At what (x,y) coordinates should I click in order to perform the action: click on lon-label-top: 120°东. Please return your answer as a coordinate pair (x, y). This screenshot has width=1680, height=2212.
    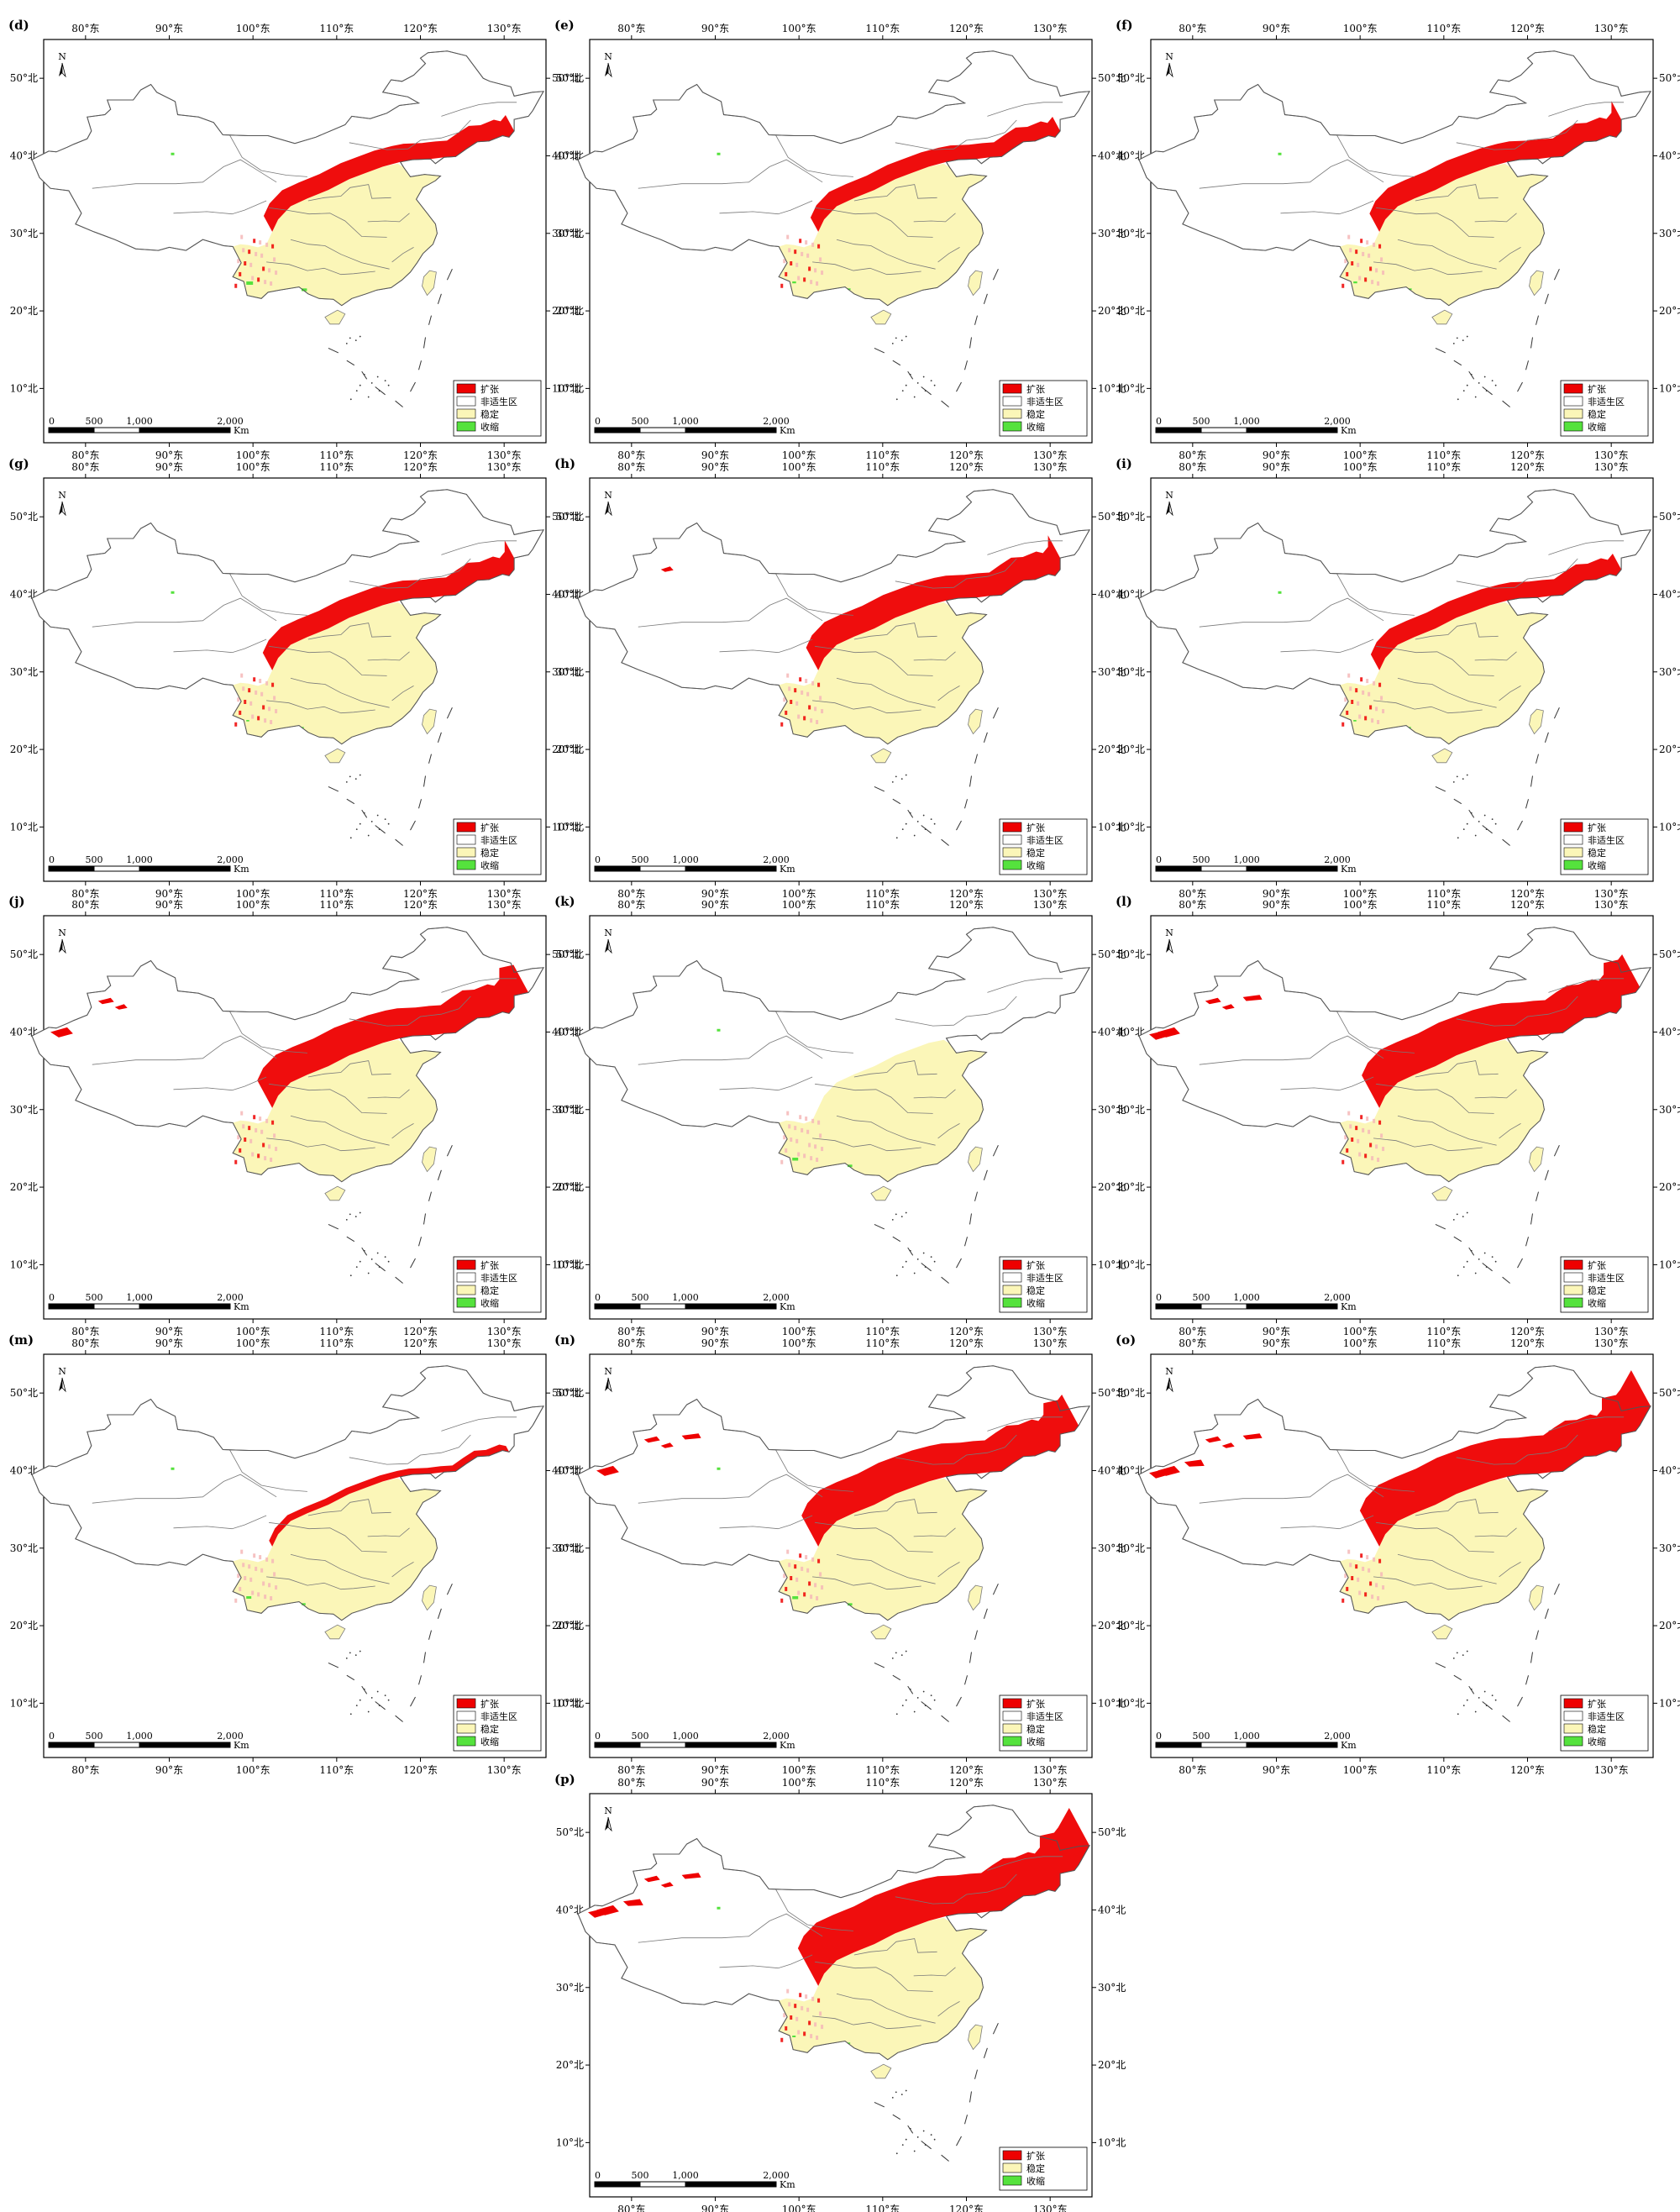
    Looking at the image, I should click on (1527, 905).